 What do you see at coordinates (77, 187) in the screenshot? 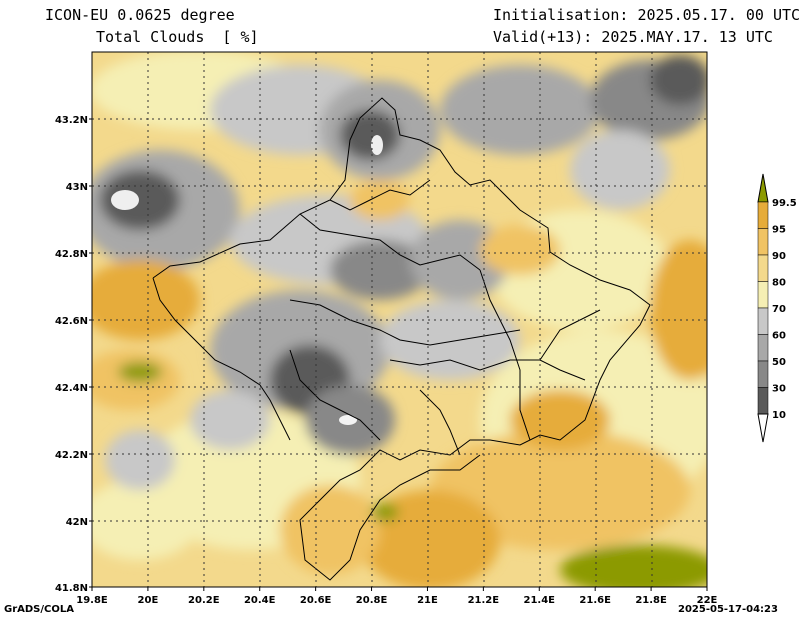
I see `lat-tick-label: 43N` at bounding box center [77, 187].